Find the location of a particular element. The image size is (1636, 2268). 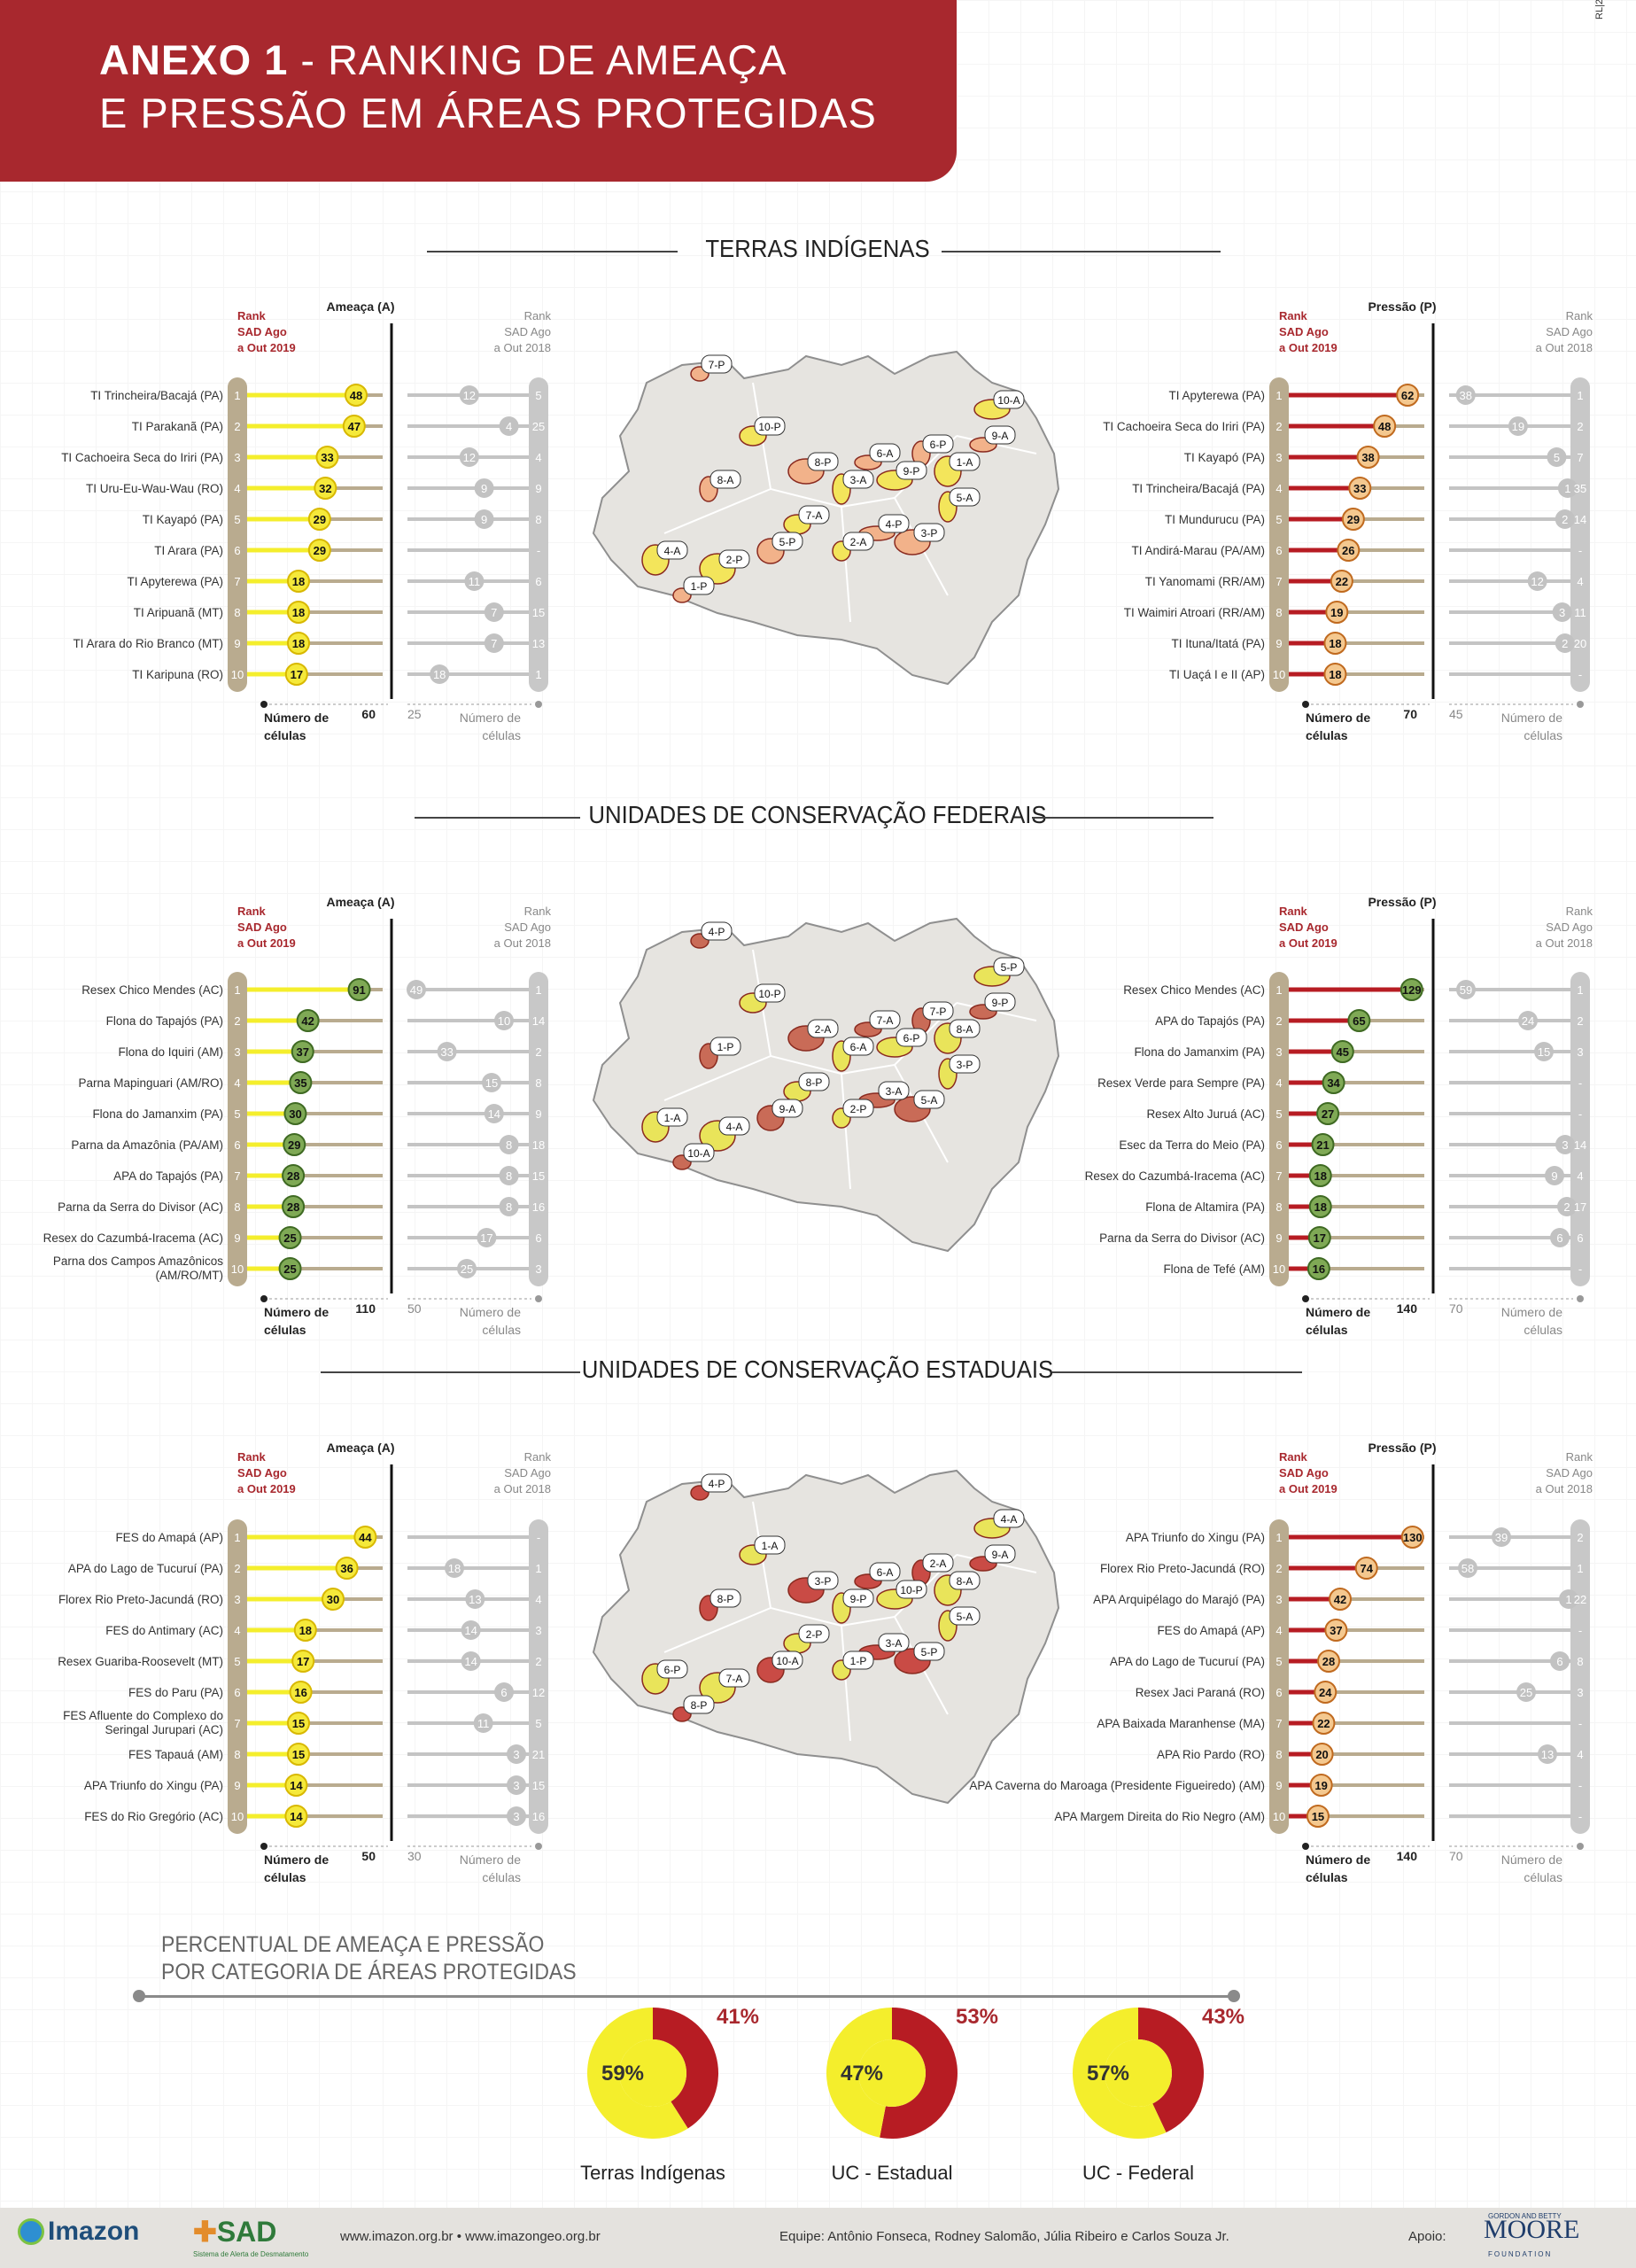

percent-divider-dot-left is located at coordinates (139, 1996).